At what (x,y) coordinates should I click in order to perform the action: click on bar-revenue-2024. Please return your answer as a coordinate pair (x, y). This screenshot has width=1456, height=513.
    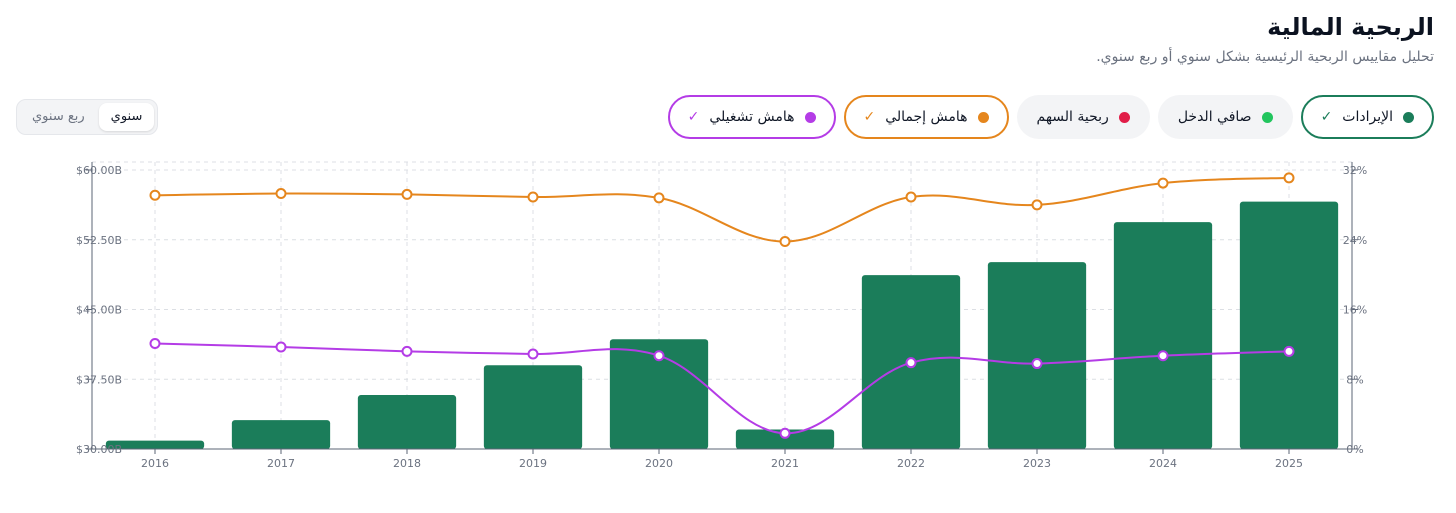
    Looking at the image, I should click on (1163, 335).